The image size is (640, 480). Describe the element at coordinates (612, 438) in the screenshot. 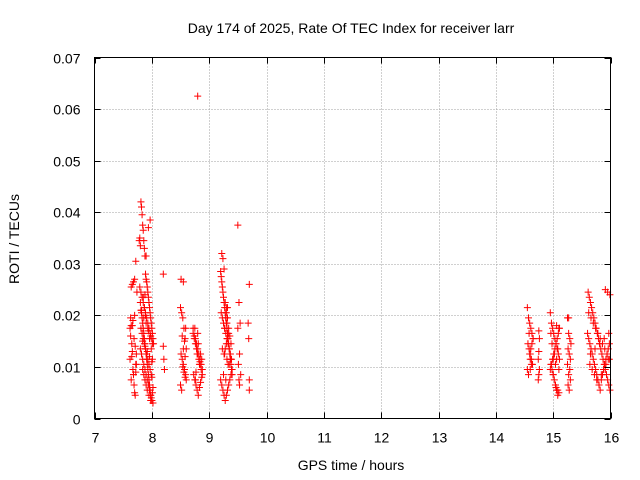

I see `x-tick-label: 16` at that location.